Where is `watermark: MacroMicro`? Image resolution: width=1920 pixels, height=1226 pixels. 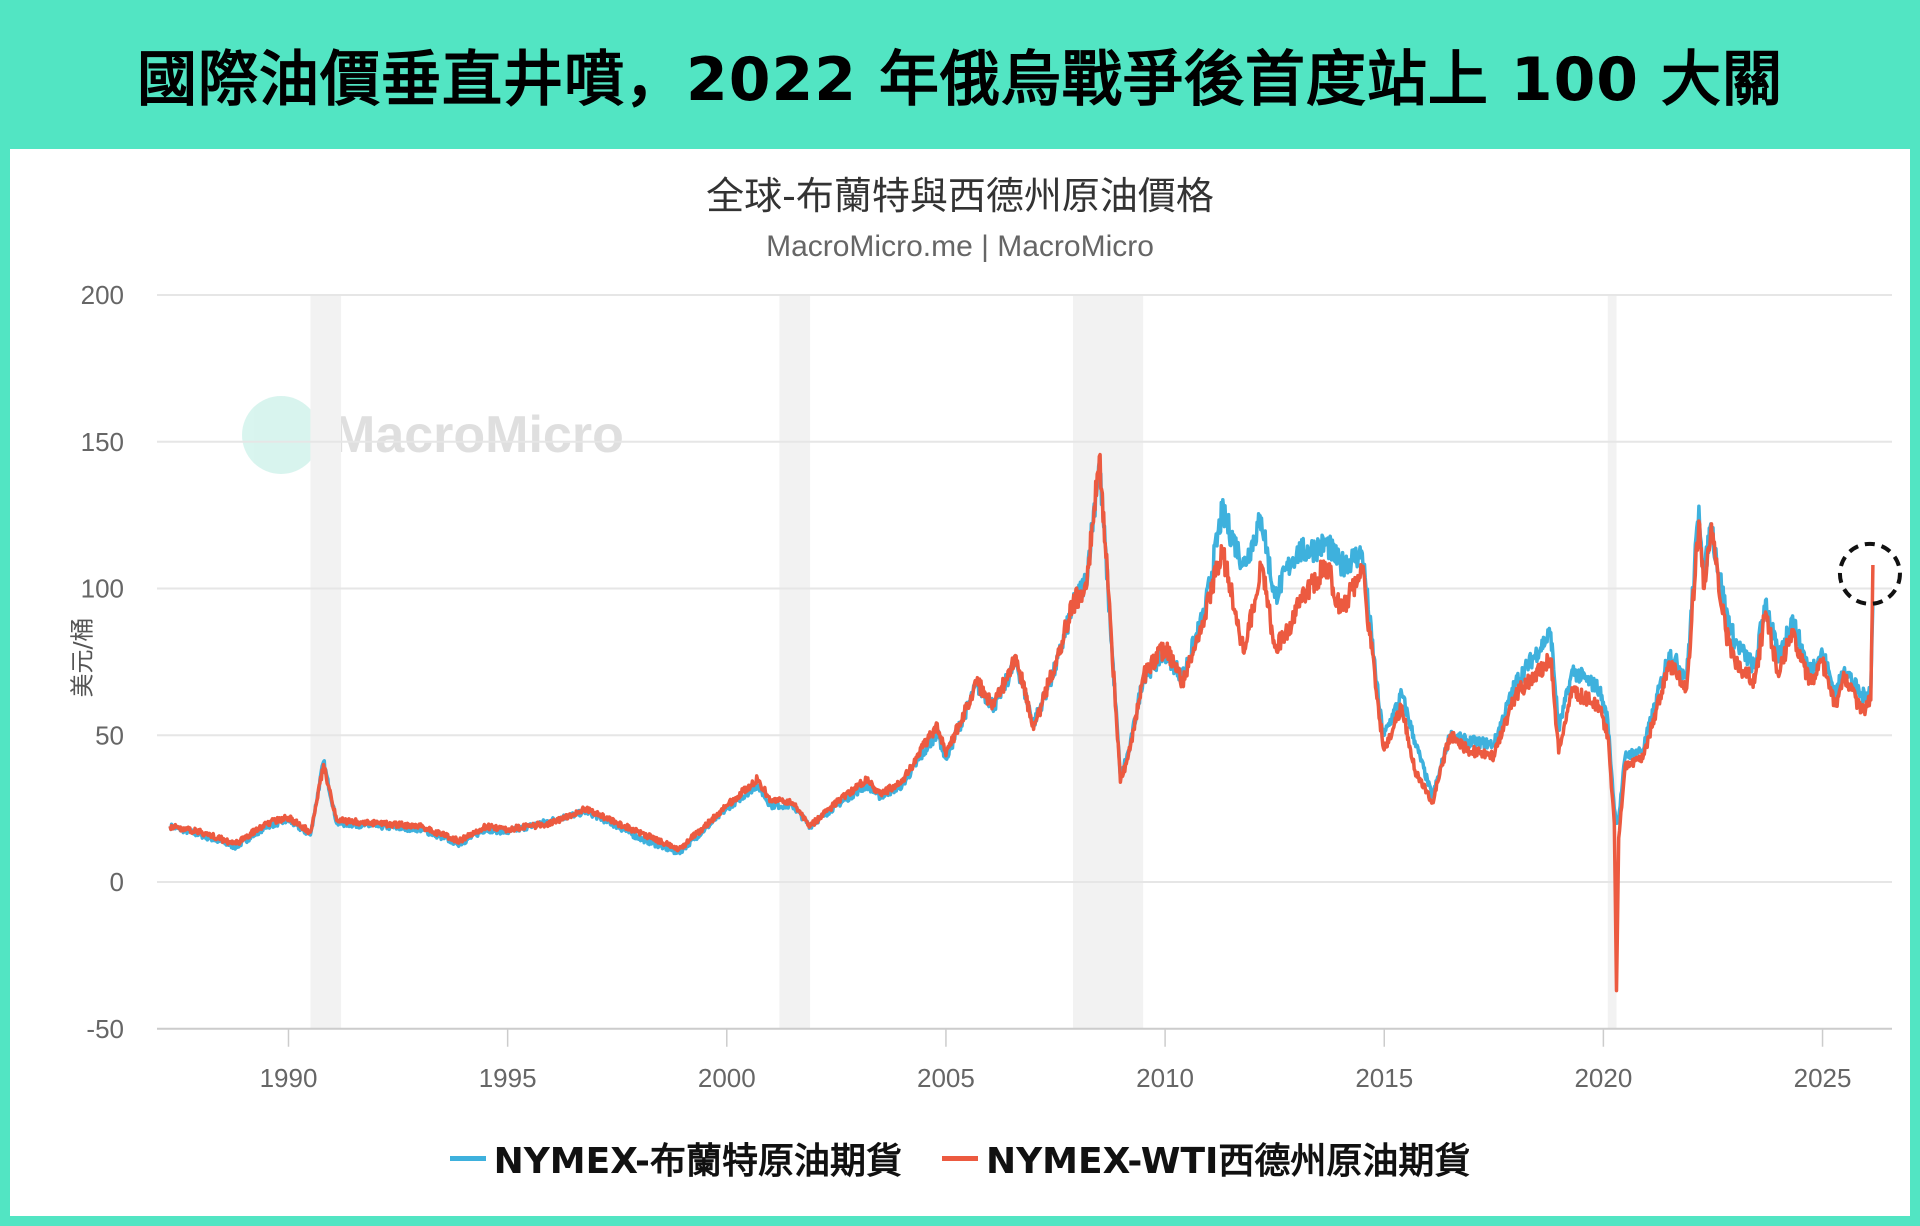 watermark: MacroMicro is located at coordinates (433, 435).